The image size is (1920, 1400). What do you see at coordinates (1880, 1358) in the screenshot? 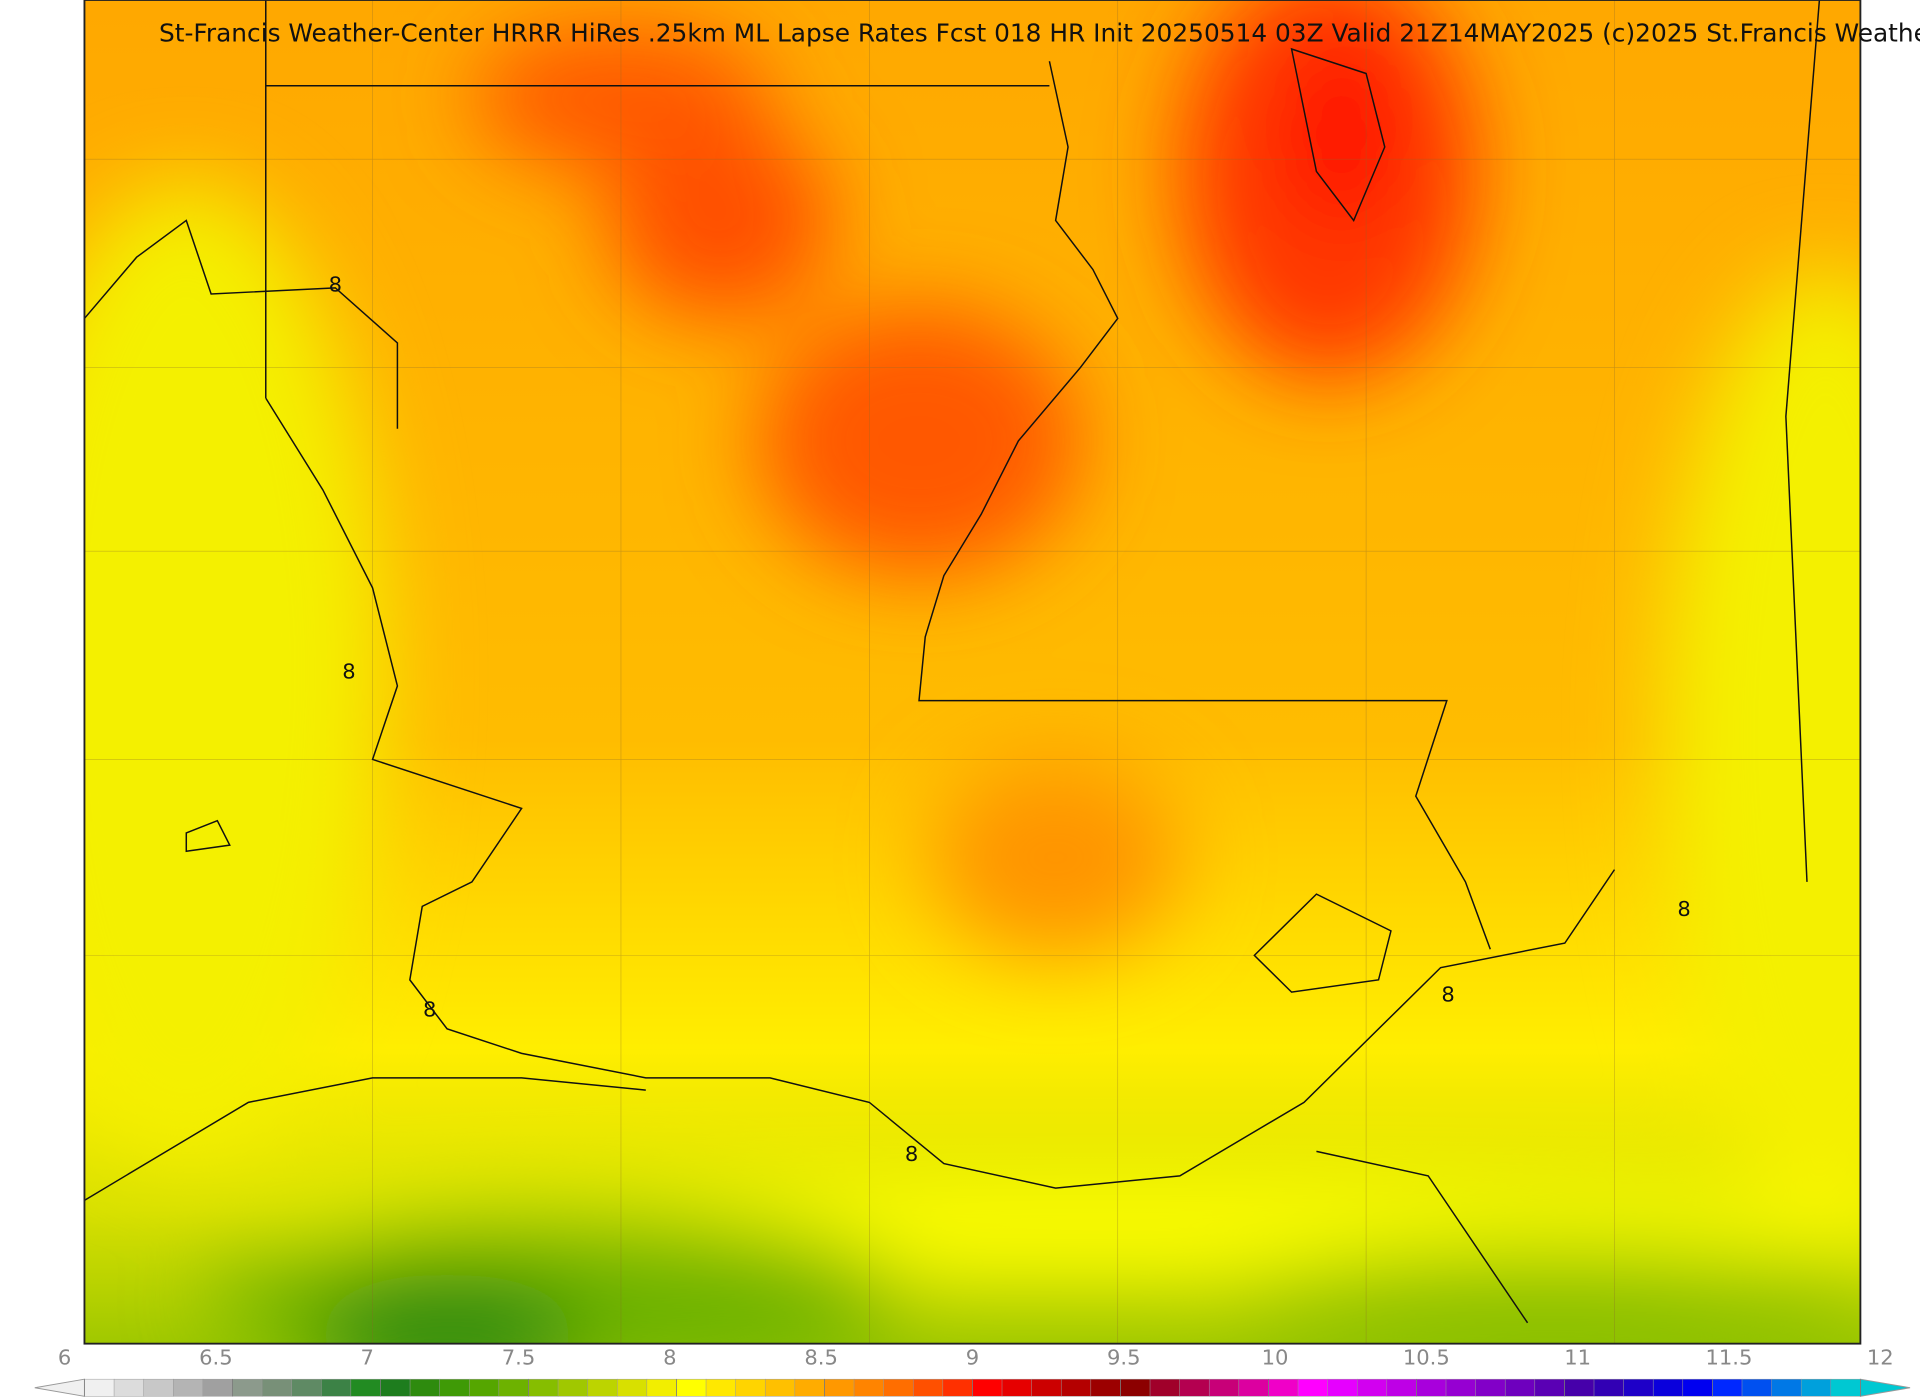
I see `colorbar-tick-label: 12` at bounding box center [1880, 1358].